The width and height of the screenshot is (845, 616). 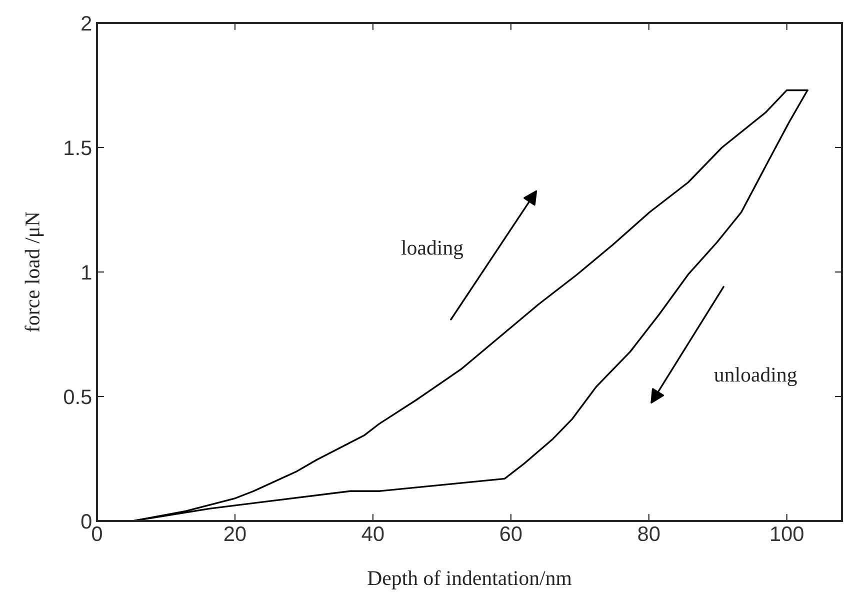 What do you see at coordinates (235, 534) in the screenshot?
I see `x-tick-label: 20` at bounding box center [235, 534].